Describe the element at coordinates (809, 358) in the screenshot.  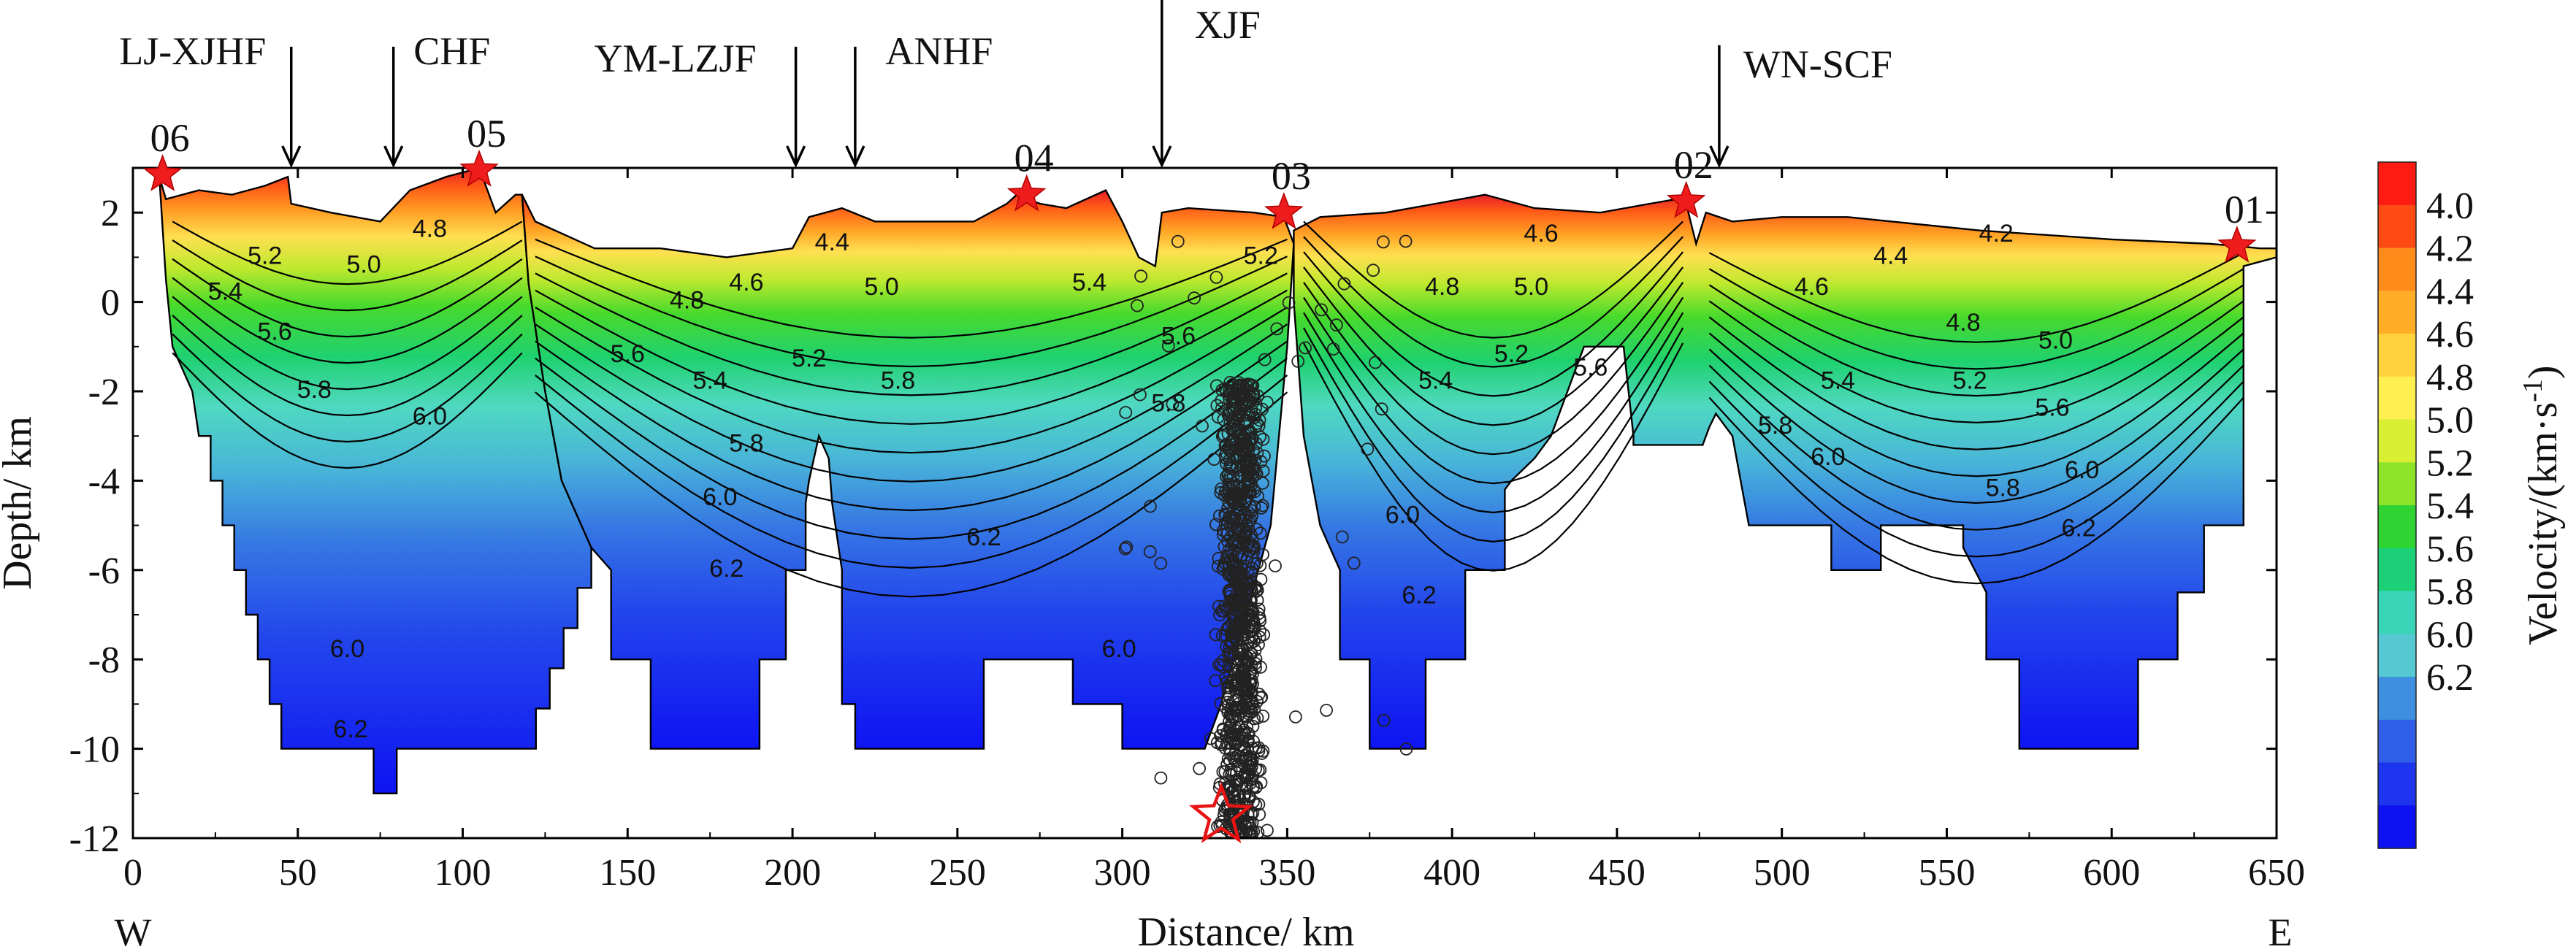
I see `contour-label: 5.2` at that location.